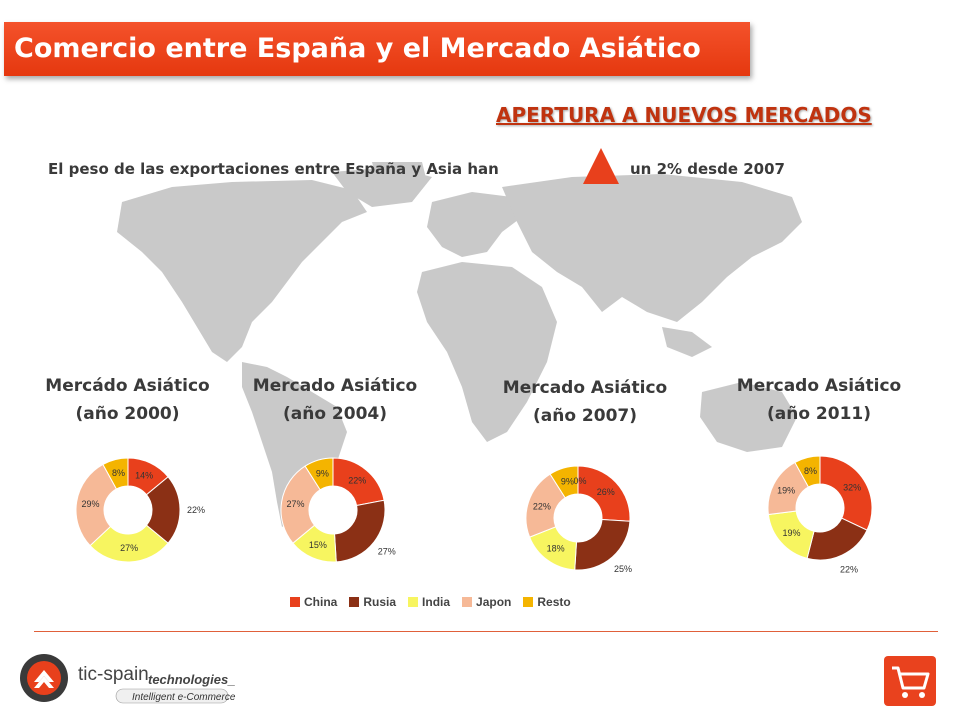  Describe the element at coordinates (602, 544) in the screenshot. I see `donut-2-slice-rusia` at that location.